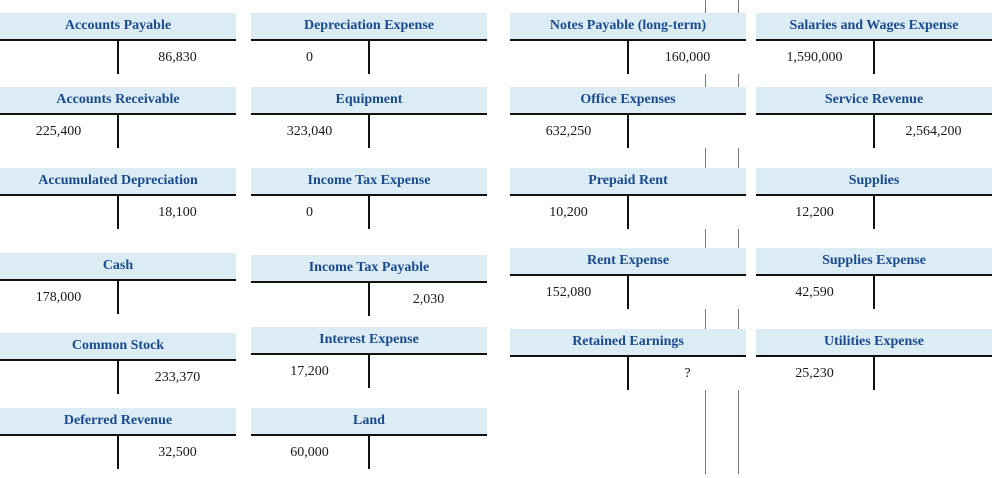 The width and height of the screenshot is (992, 478). I want to click on credit-value: 233,370, so click(177, 377).